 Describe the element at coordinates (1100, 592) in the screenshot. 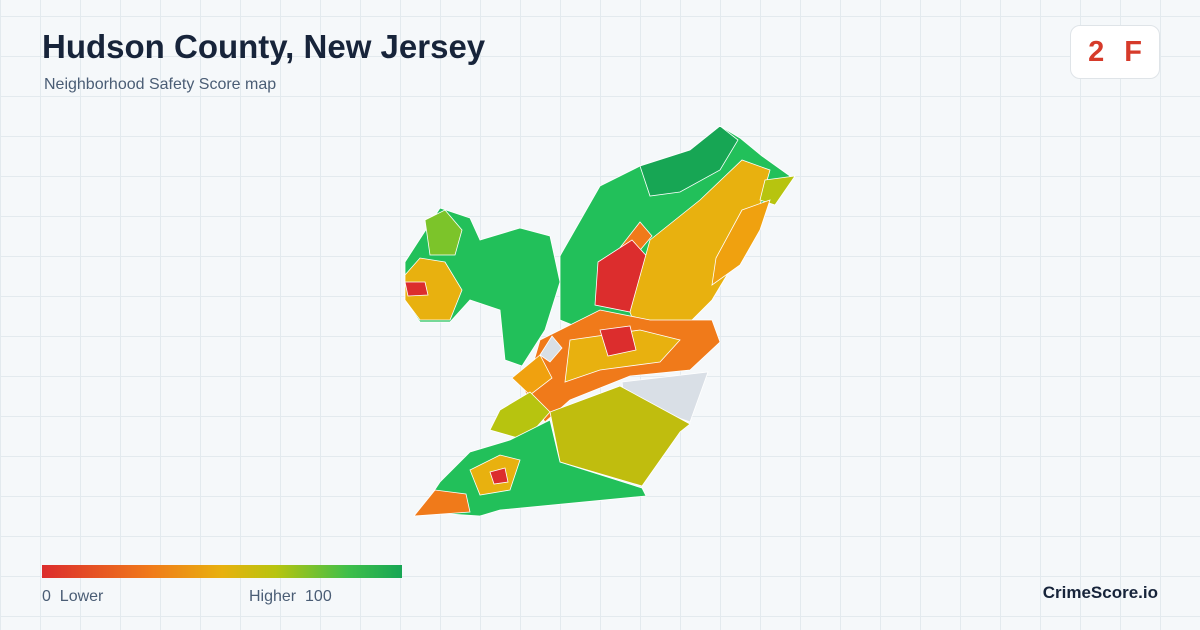

I see `brand: CrimeScore.io` at that location.